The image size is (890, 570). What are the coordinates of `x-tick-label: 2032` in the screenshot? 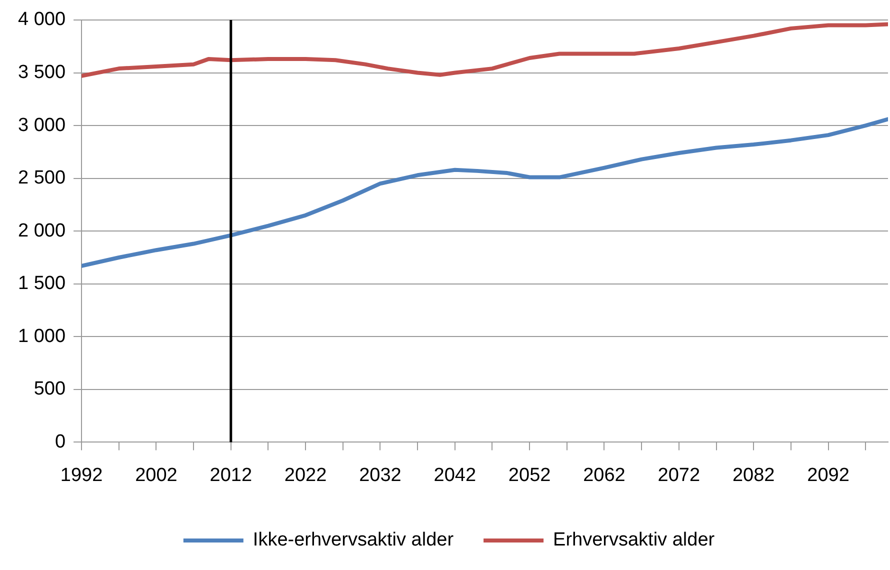 It's located at (380, 475).